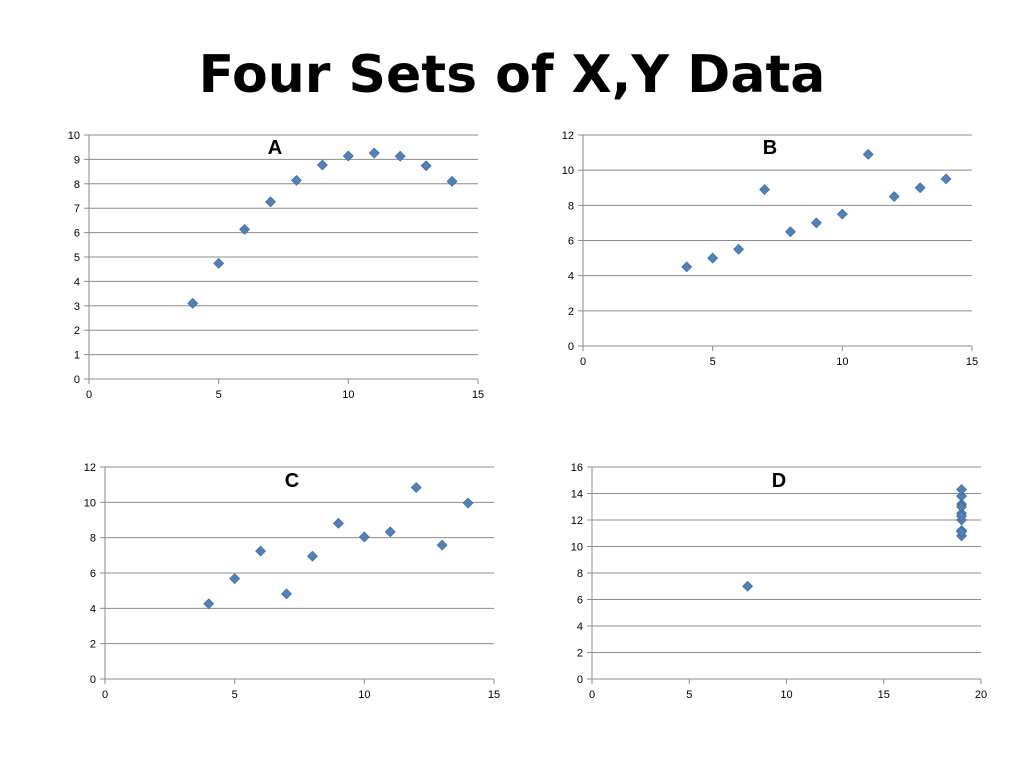  Describe the element at coordinates (770, 249) in the screenshot. I see `scatter-chart-b: 0 2 4 6 8 10 12 0 5 10 15 B` at that location.